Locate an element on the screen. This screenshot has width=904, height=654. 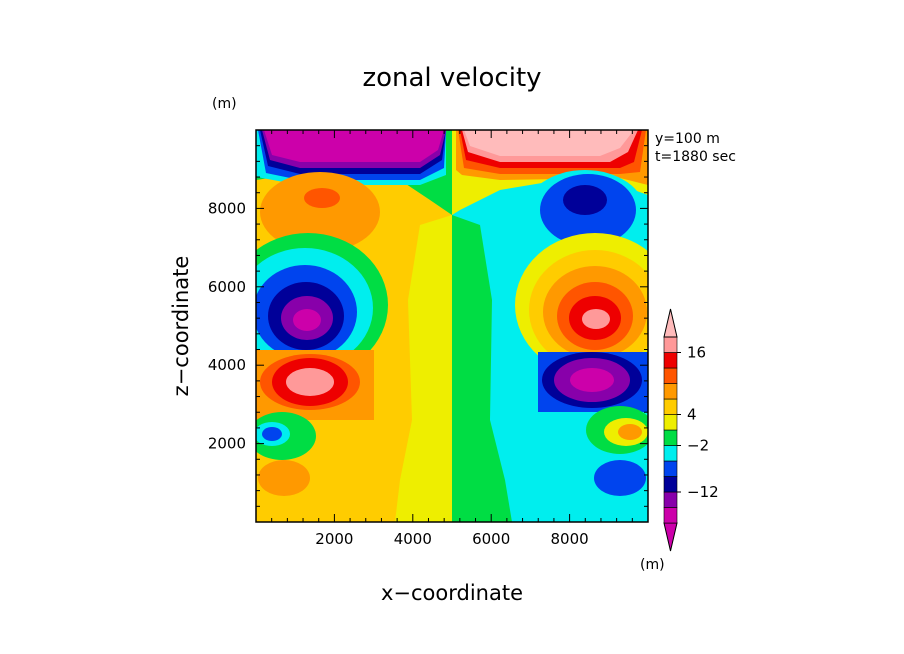
contour-right-green-strip is located at coordinates (482, 368).